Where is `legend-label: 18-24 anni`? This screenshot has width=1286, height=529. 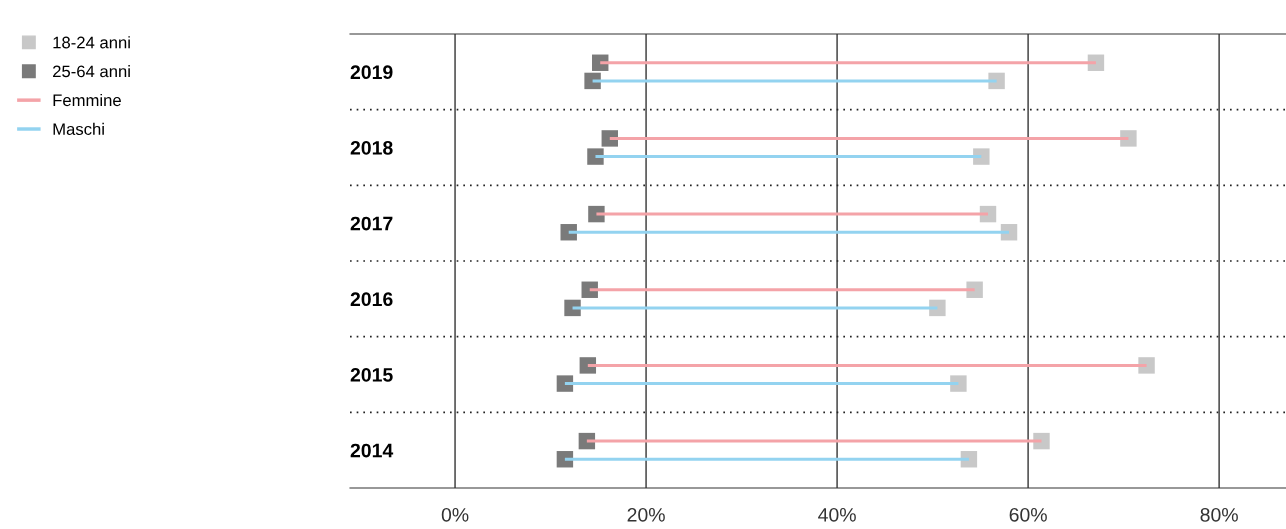
legend-label: 18-24 anni is located at coordinates (91, 42).